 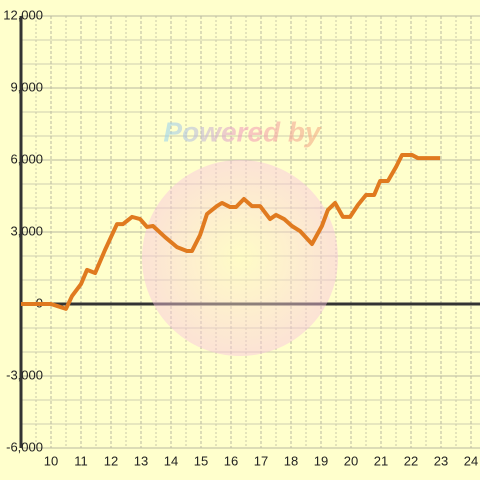 I want to click on y-tick-label: 3,000, so click(x=26, y=230).